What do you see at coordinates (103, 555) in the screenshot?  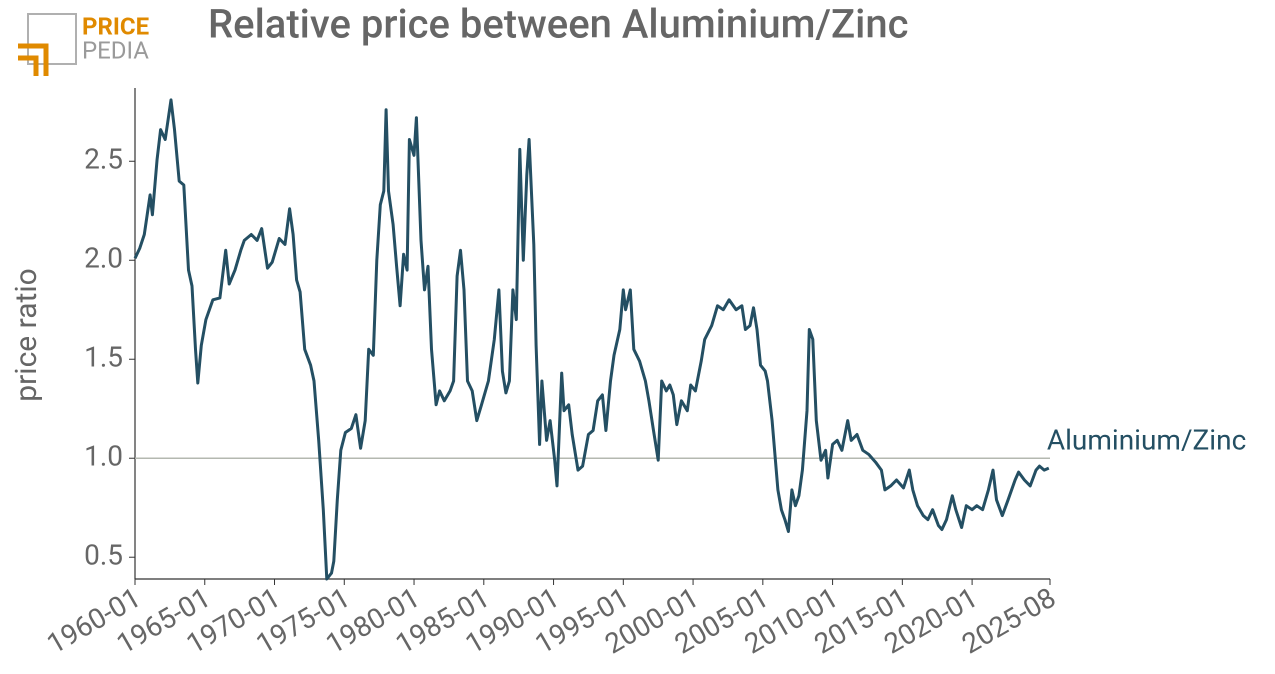 I see `y-tick-label: 0.5` at bounding box center [103, 555].